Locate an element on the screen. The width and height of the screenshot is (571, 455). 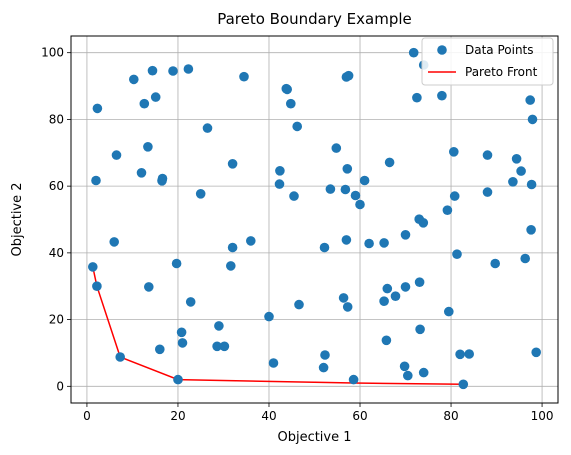
x-tick-label: 0 is located at coordinates (87, 416).